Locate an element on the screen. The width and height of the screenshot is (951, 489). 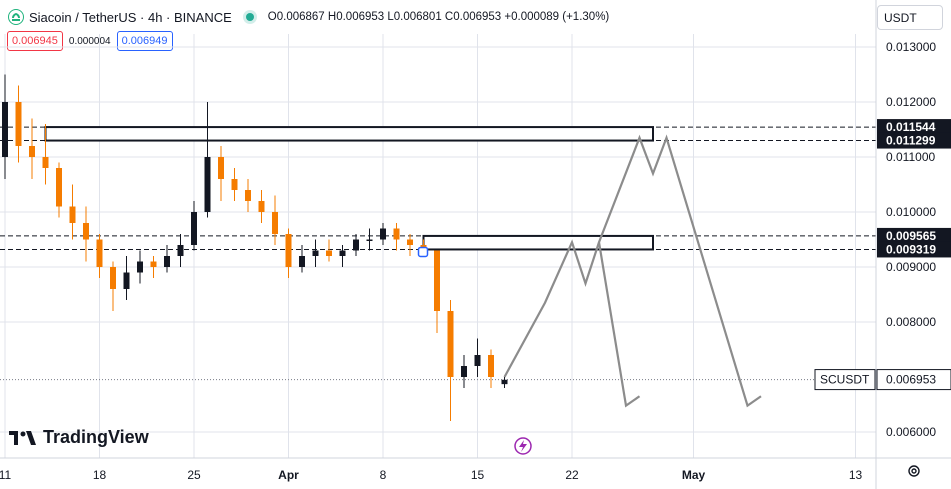
ask-price-button: 0.006949 is located at coordinates (144, 41).